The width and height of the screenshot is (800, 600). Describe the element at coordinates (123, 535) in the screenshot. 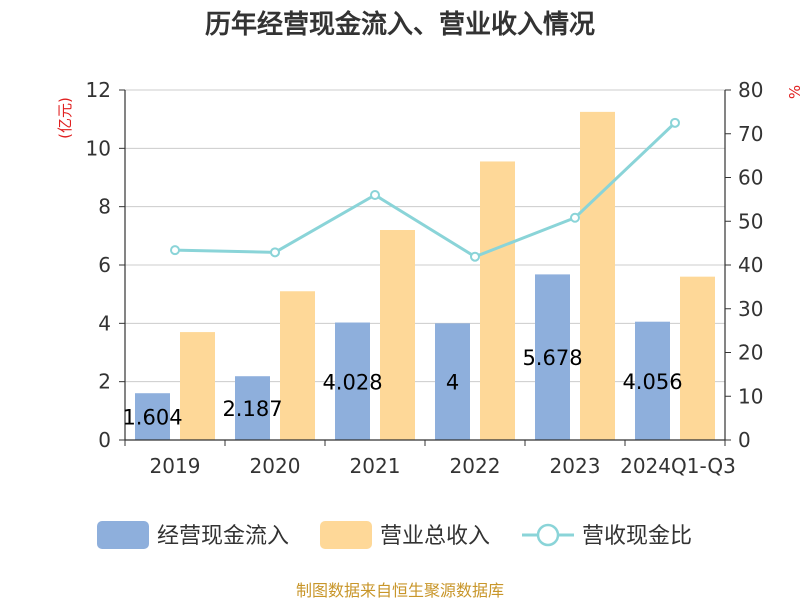

I see `legend-swatch-cash-inflow` at that location.